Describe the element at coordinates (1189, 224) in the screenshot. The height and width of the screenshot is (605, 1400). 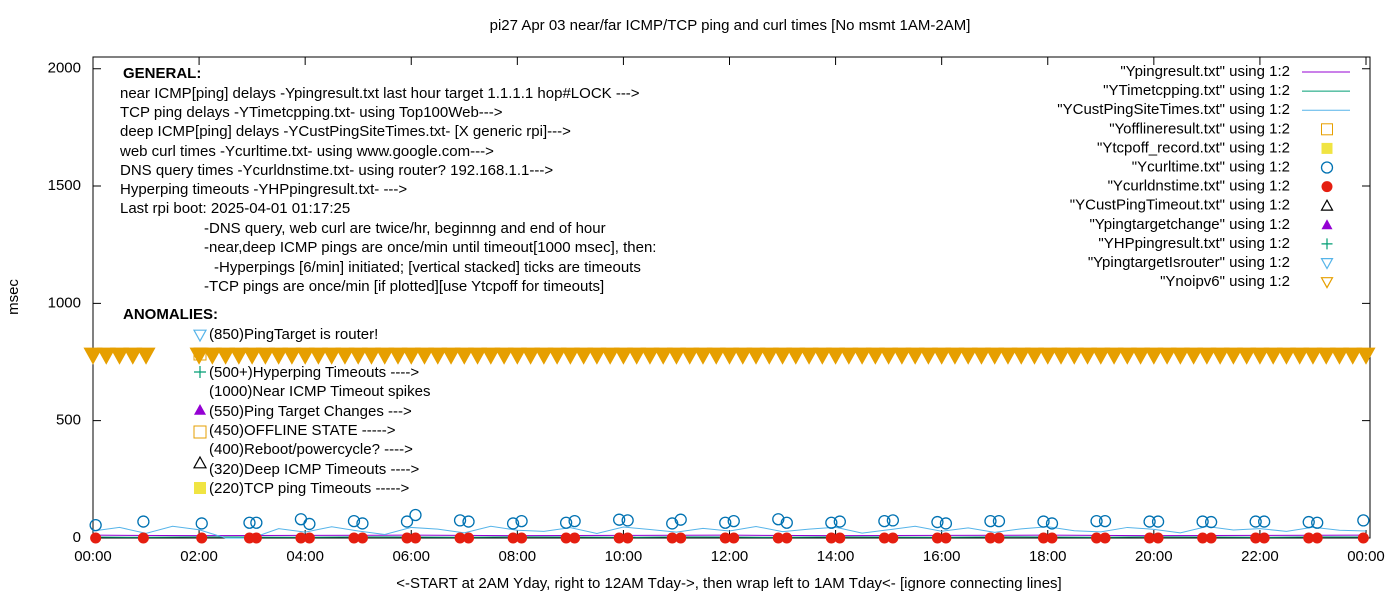
I see `legend-label: "Ypingtargetchange" using 1:2` at that location.